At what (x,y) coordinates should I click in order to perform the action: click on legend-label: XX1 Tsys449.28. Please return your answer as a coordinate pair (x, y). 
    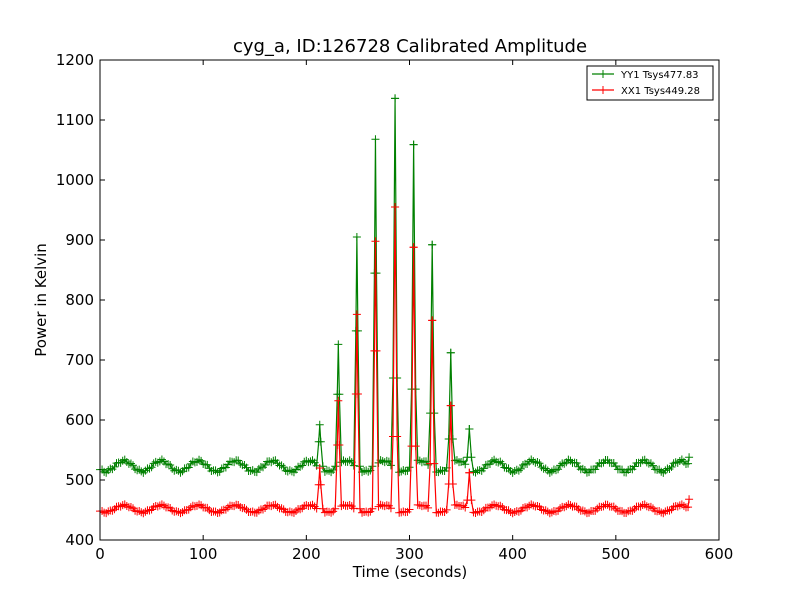
    Looking at the image, I should click on (660, 91).